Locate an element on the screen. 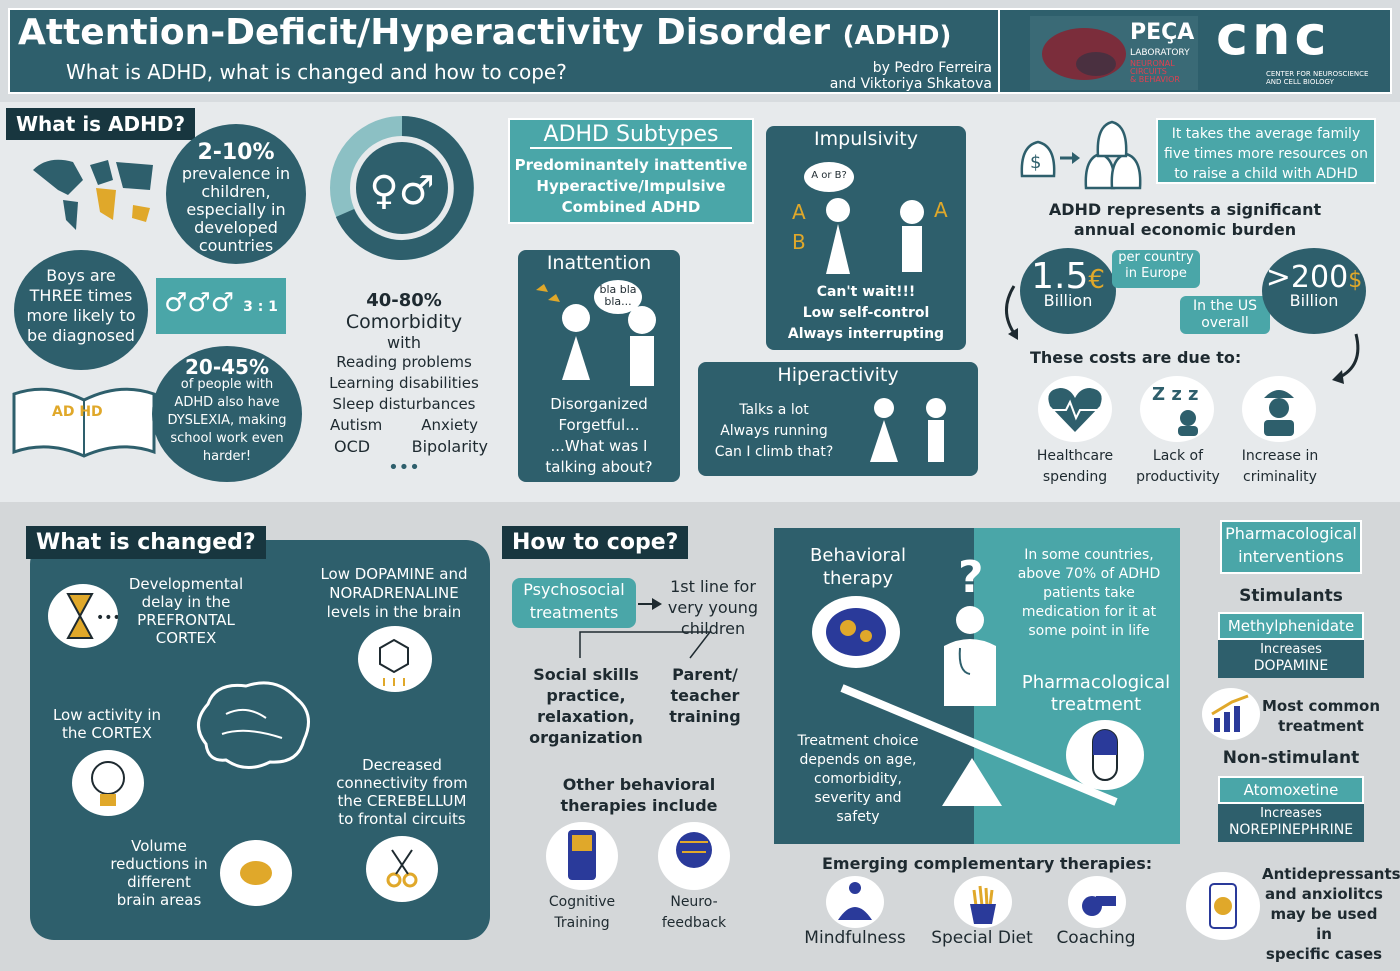  pharm-line: treatment is located at coordinates (1096, 704).